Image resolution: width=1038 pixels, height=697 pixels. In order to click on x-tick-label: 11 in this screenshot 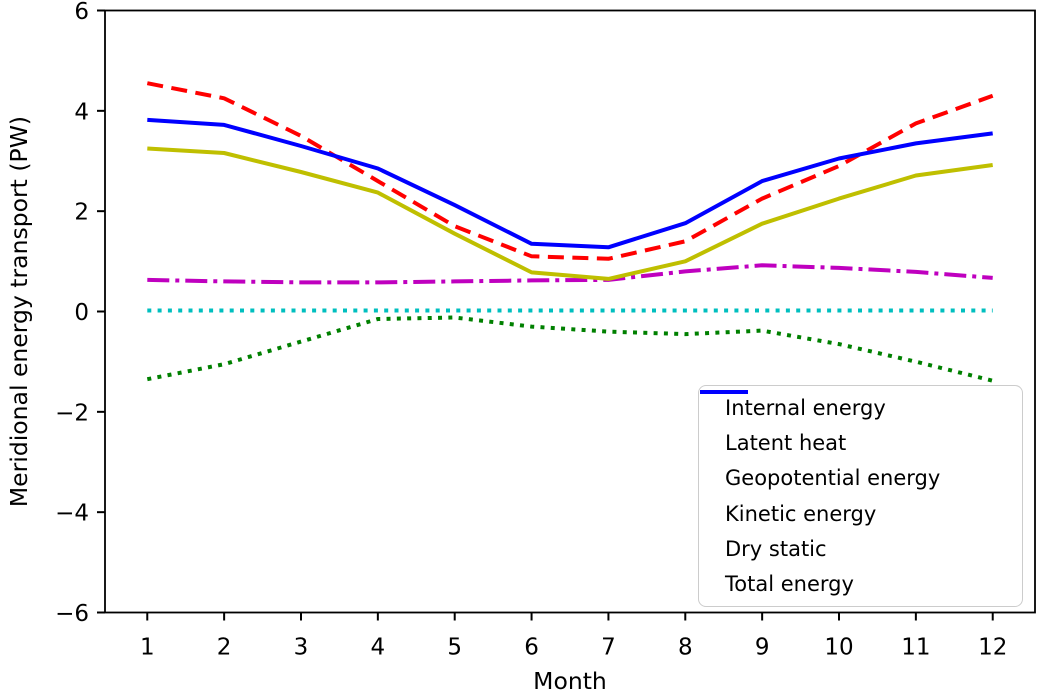, I will do `click(915, 648)`.